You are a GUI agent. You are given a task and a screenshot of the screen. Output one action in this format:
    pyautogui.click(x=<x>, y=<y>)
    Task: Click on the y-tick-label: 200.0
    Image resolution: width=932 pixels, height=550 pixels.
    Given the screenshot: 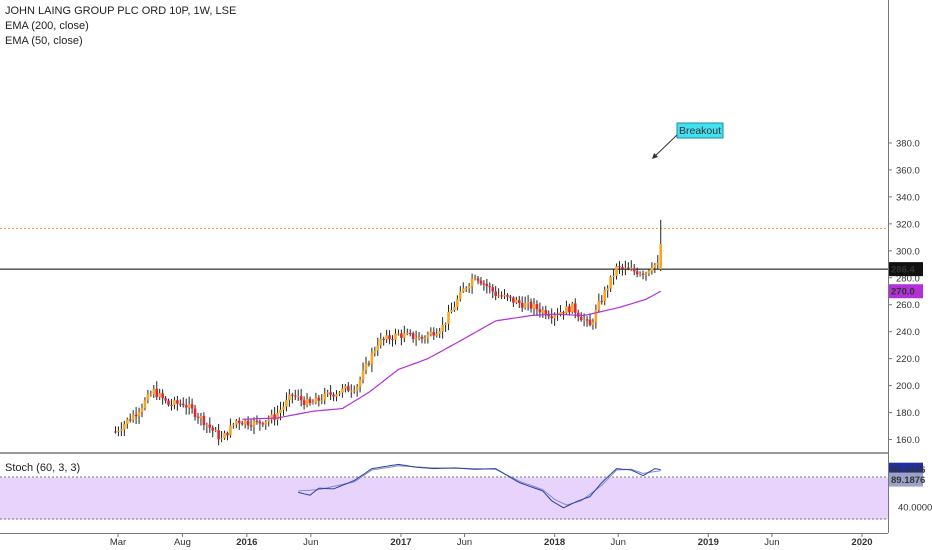 What is the action you would take?
    pyautogui.click(x=908, y=386)
    